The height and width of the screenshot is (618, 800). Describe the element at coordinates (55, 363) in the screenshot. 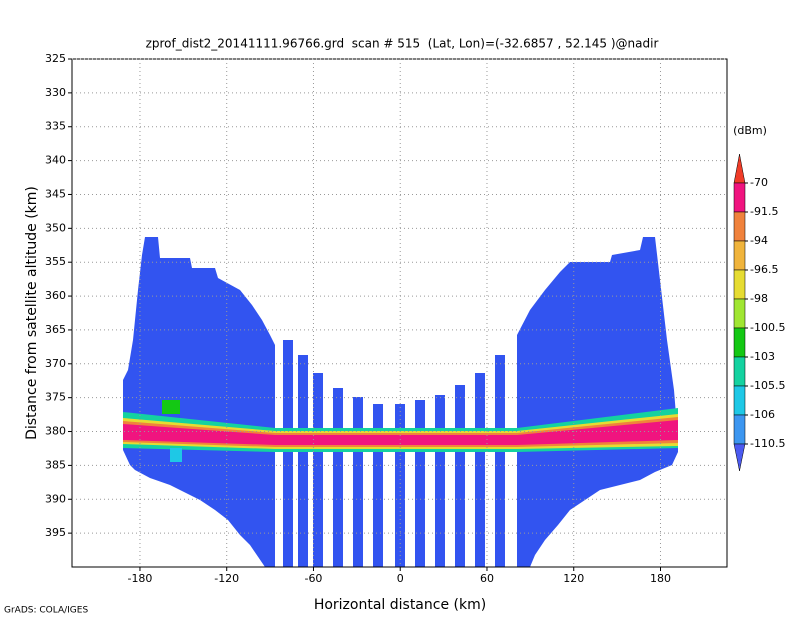

I see `y-tick-label: 370` at that location.